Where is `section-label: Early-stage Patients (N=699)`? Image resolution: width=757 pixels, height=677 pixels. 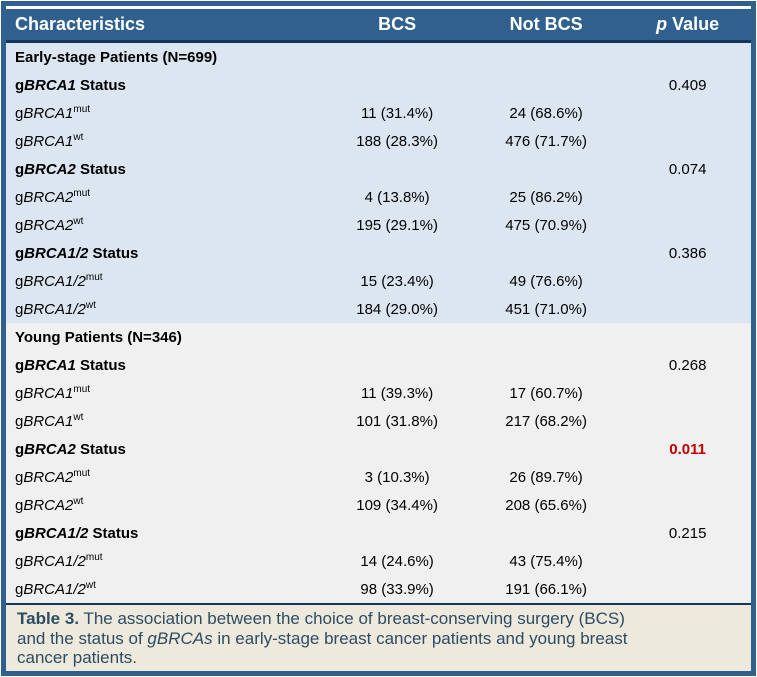
section-label: Early-stage Patients (N=699) is located at coordinates (378, 56).